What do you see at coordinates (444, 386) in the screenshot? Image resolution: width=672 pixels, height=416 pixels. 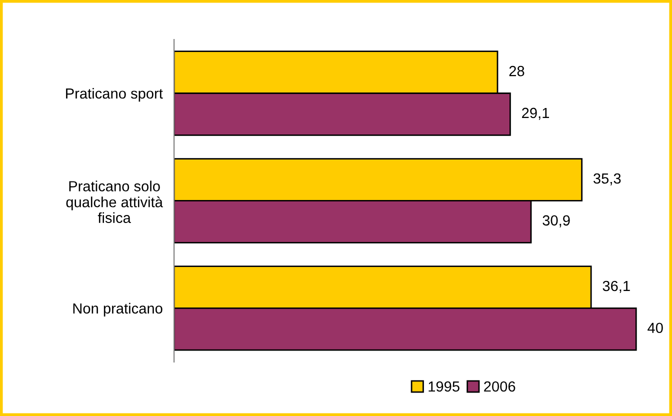 I see `legend-label: 1995` at bounding box center [444, 386].